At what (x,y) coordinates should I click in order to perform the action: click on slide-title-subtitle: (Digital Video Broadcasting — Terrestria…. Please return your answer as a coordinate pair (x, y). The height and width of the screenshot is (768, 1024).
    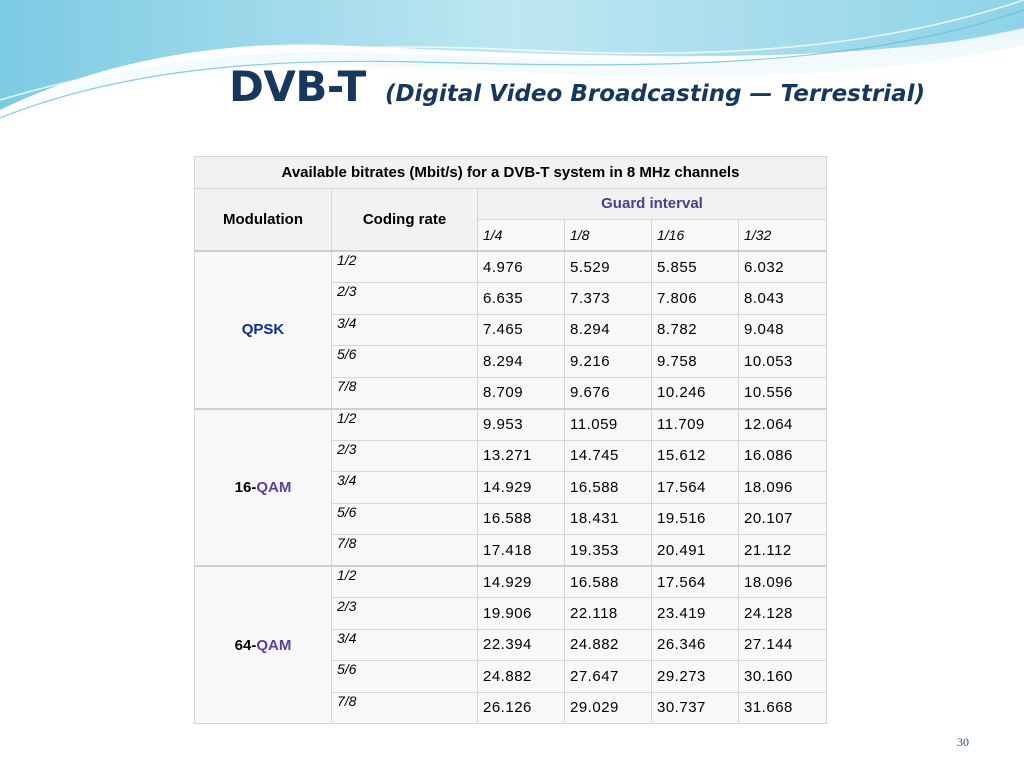
    Looking at the image, I should click on (654, 94).